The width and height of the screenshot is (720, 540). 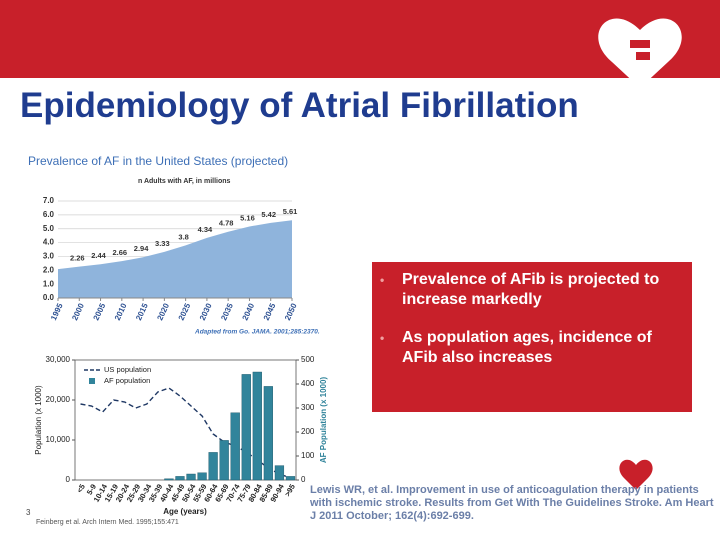 What do you see at coordinates (127, 380) in the screenshot?
I see `legend-label: AF population` at bounding box center [127, 380].